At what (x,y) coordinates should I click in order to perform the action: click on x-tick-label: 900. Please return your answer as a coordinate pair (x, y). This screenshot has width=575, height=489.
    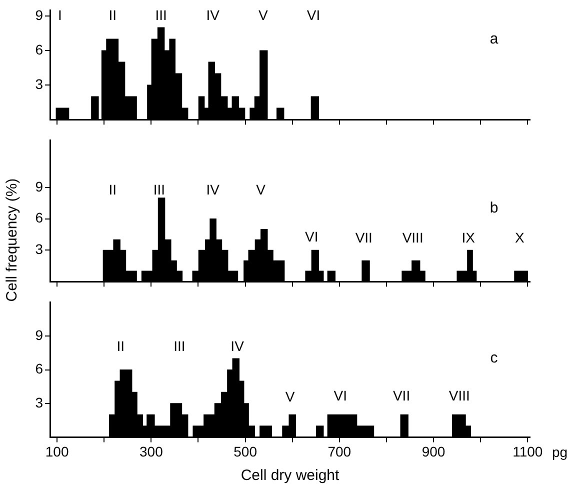
    Looking at the image, I should click on (434, 451).